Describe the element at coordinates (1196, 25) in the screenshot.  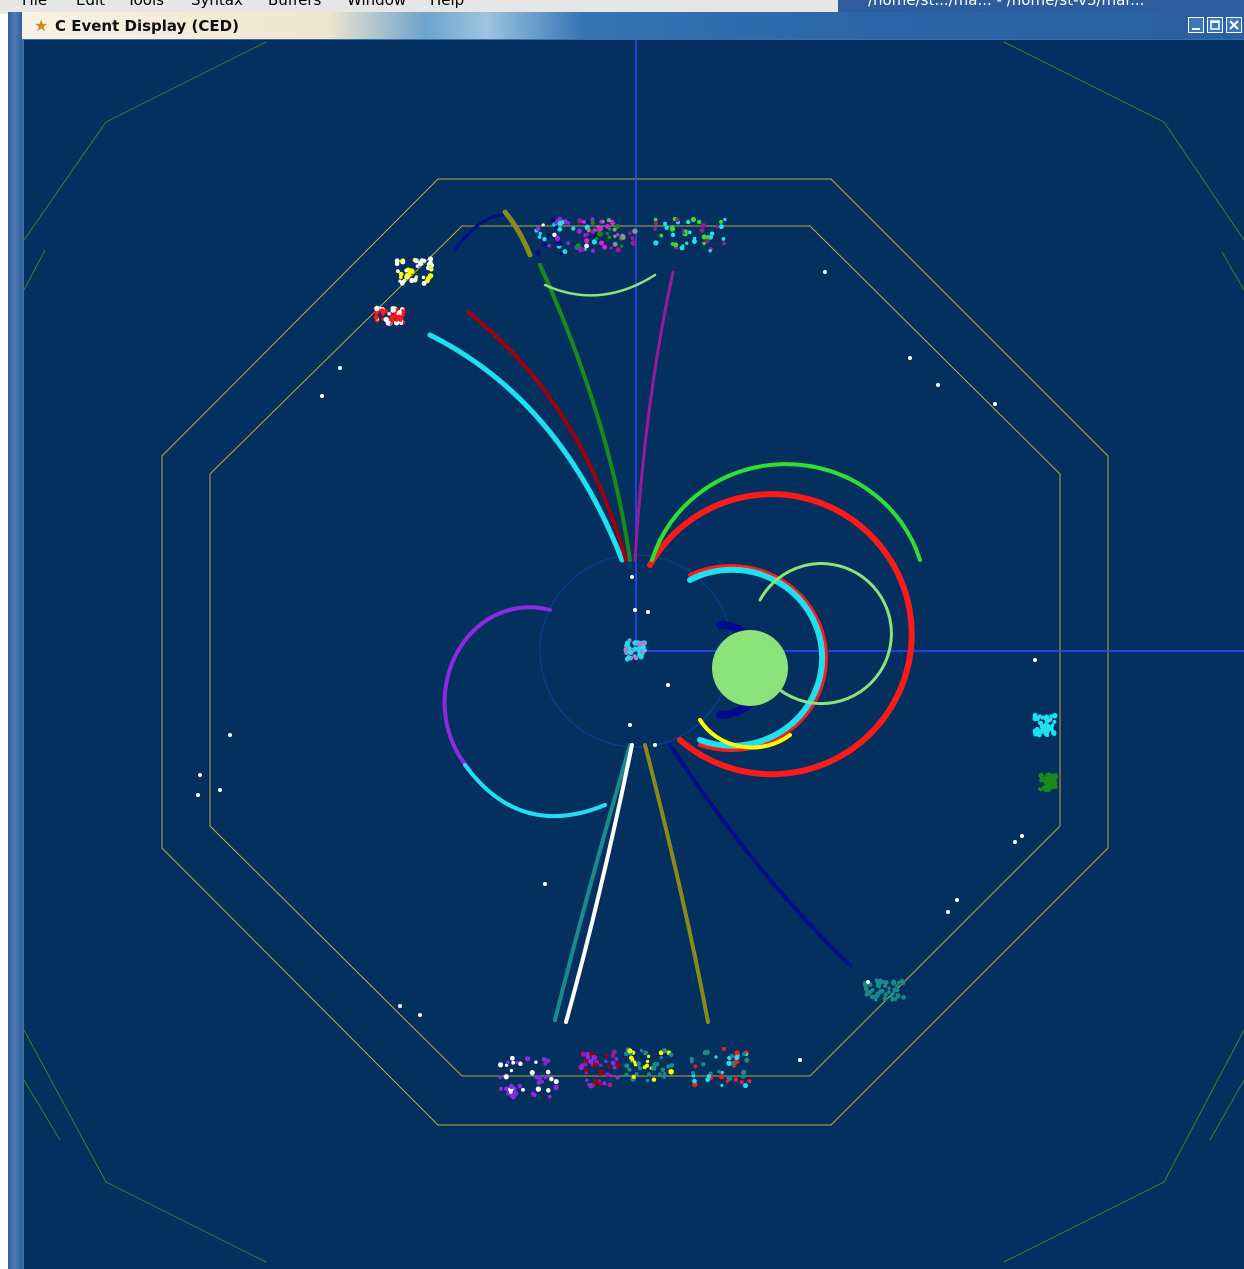
I see `minimize-icon` at that location.